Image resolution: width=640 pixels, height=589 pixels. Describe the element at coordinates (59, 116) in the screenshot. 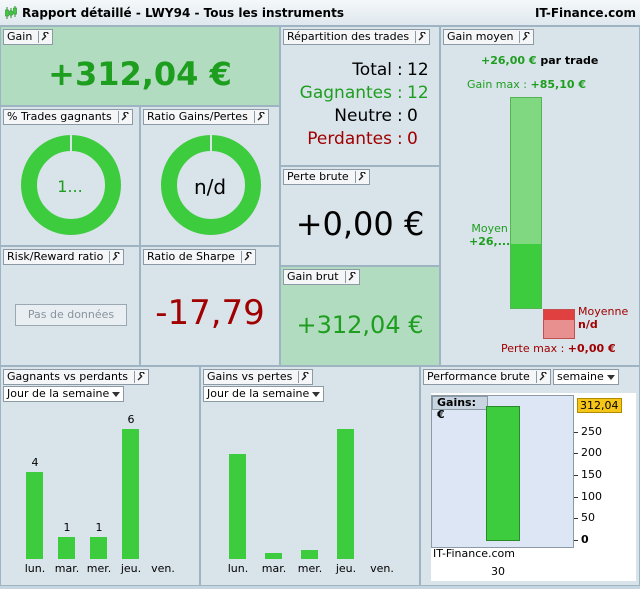

I see `win-pct-title-label: % Trades gagnants` at that location.